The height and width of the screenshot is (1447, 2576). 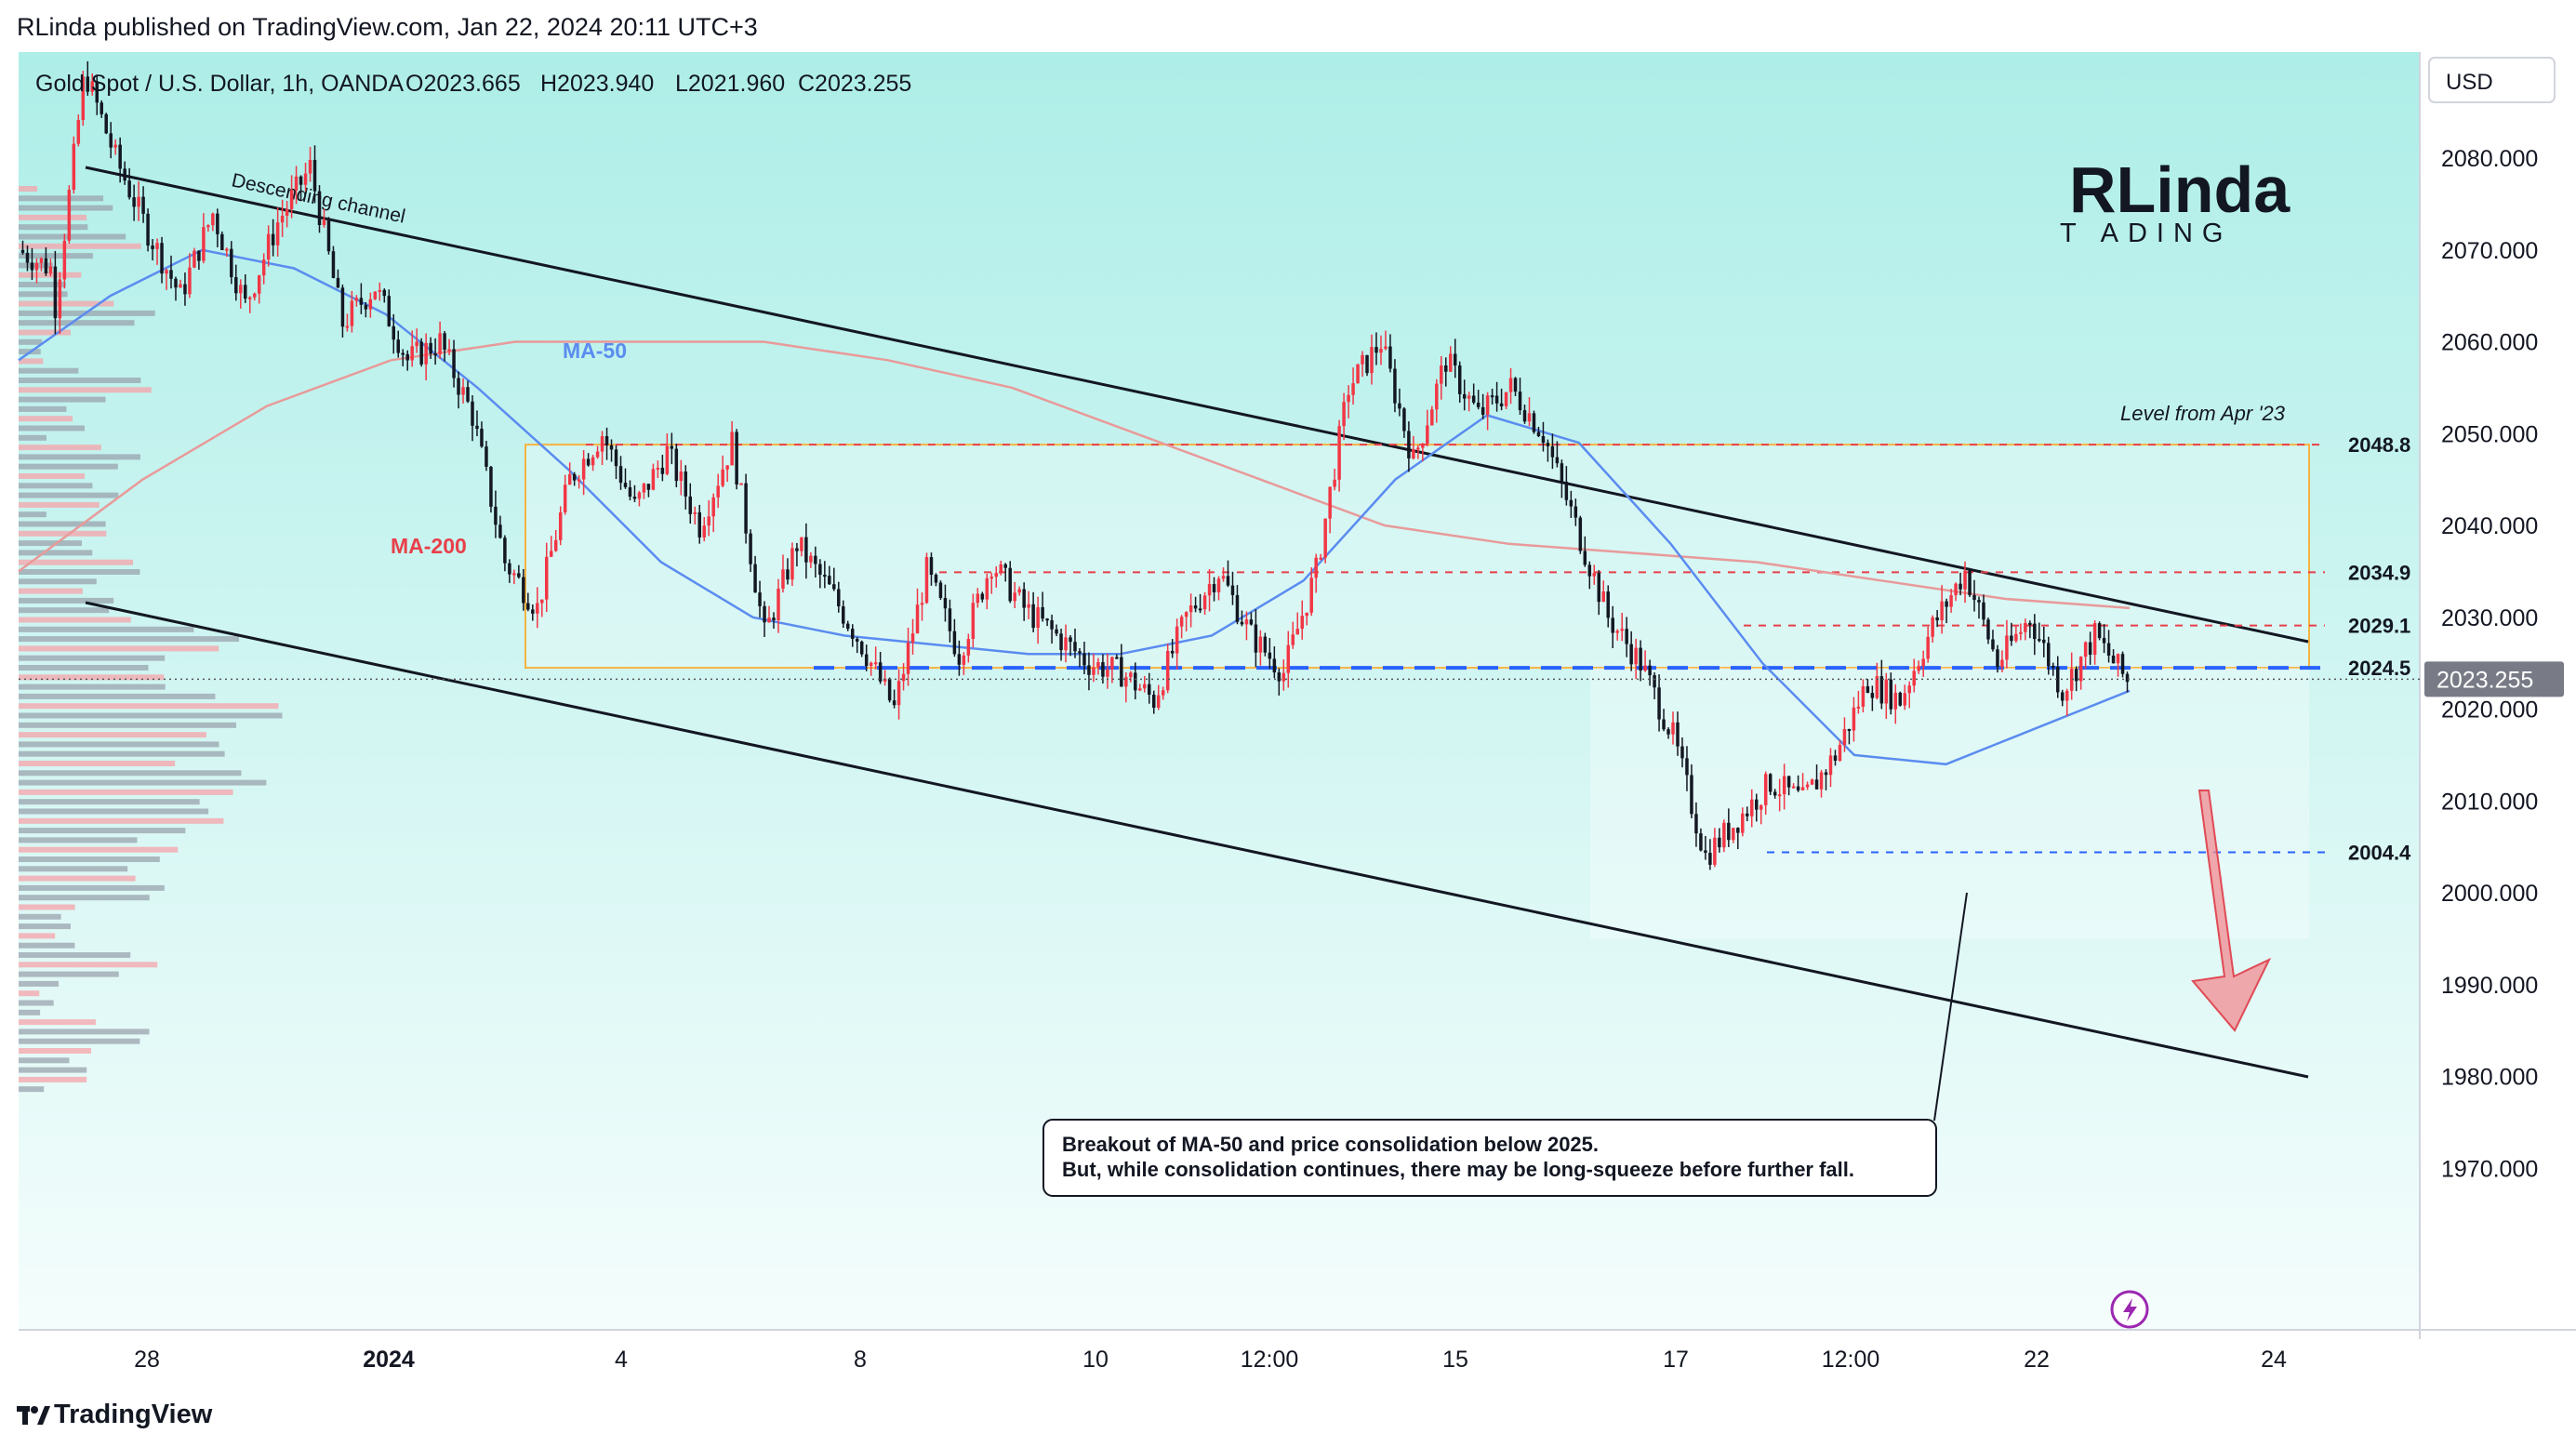 I want to click on current-price-tag, so click(x=2494, y=679).